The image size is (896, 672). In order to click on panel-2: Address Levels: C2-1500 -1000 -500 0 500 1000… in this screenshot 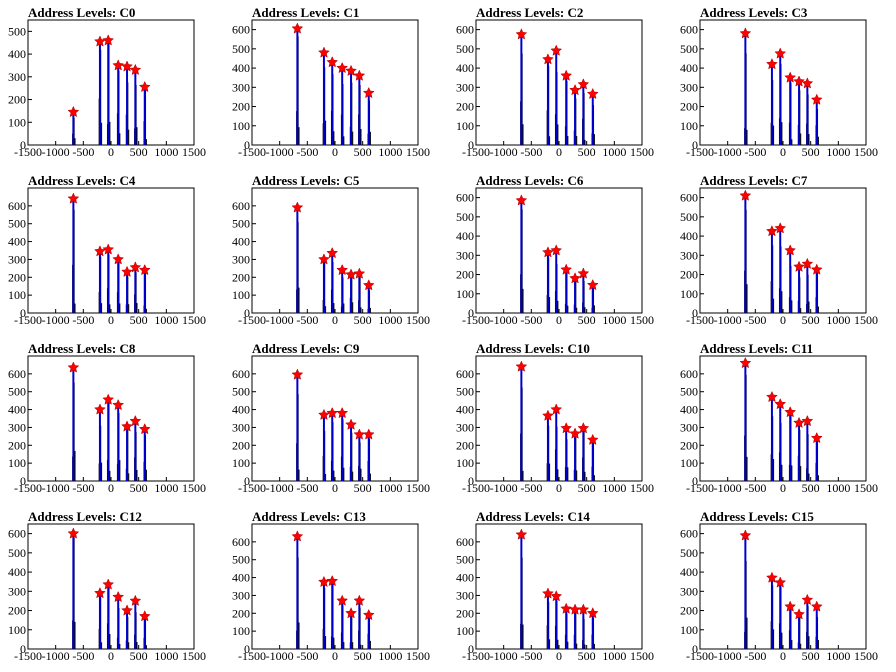, I will do `click(555, 82)`.